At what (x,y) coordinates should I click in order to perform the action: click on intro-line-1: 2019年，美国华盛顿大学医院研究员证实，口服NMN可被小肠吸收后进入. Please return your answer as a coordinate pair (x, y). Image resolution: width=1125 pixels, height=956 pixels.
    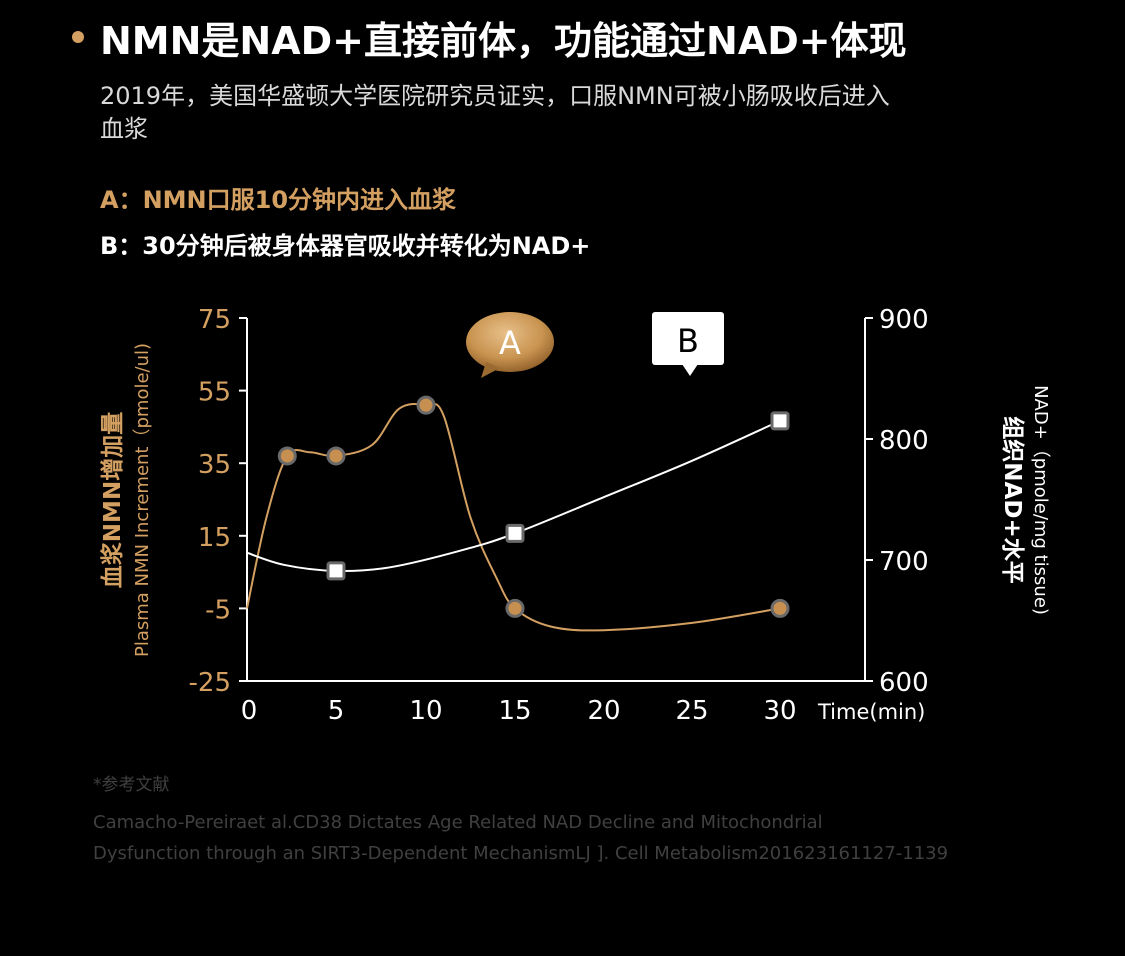
    Looking at the image, I should click on (495, 96).